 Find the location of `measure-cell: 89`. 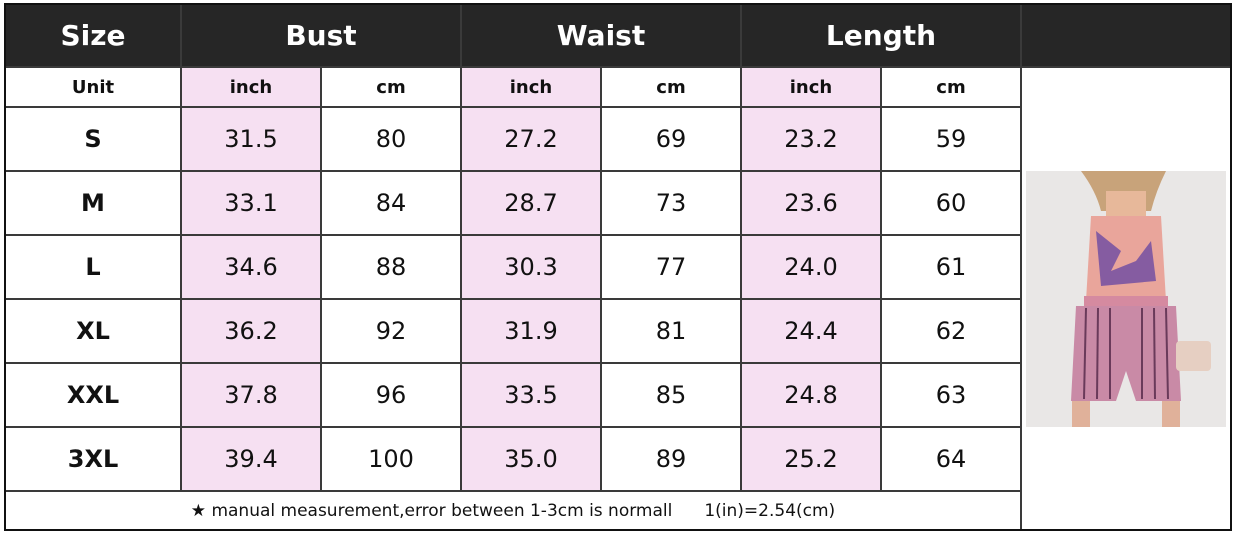

measure-cell: 89 is located at coordinates (671, 459).